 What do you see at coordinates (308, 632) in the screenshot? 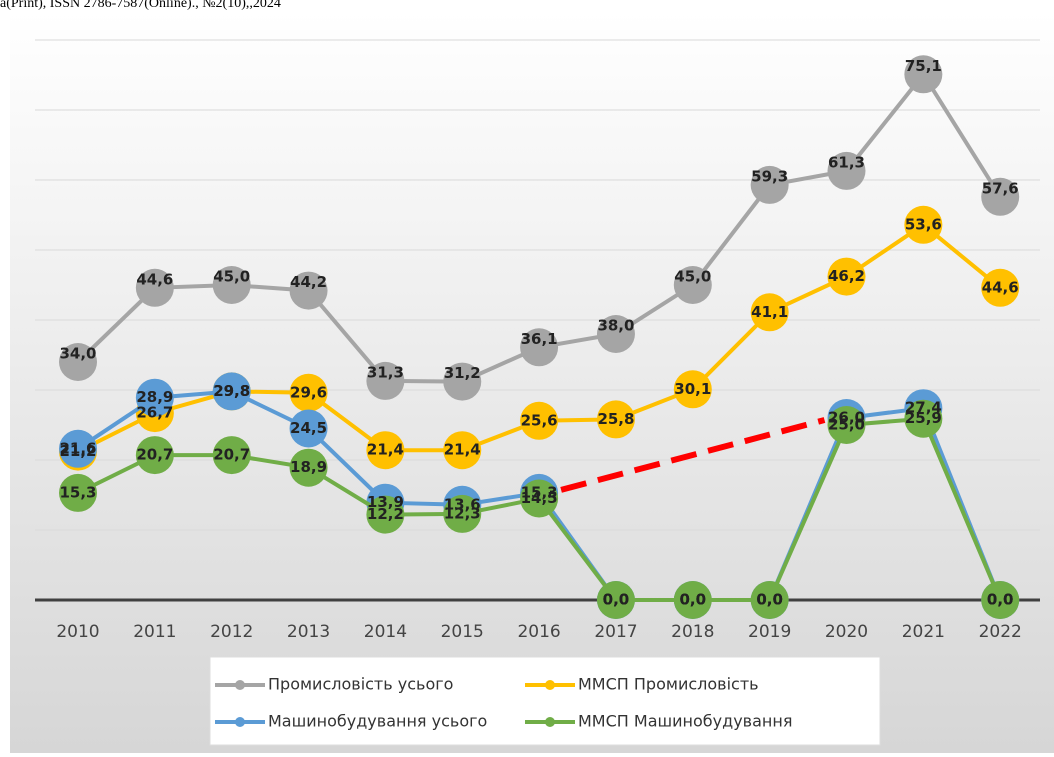
I see `x-tick-label: 2013` at bounding box center [308, 632].